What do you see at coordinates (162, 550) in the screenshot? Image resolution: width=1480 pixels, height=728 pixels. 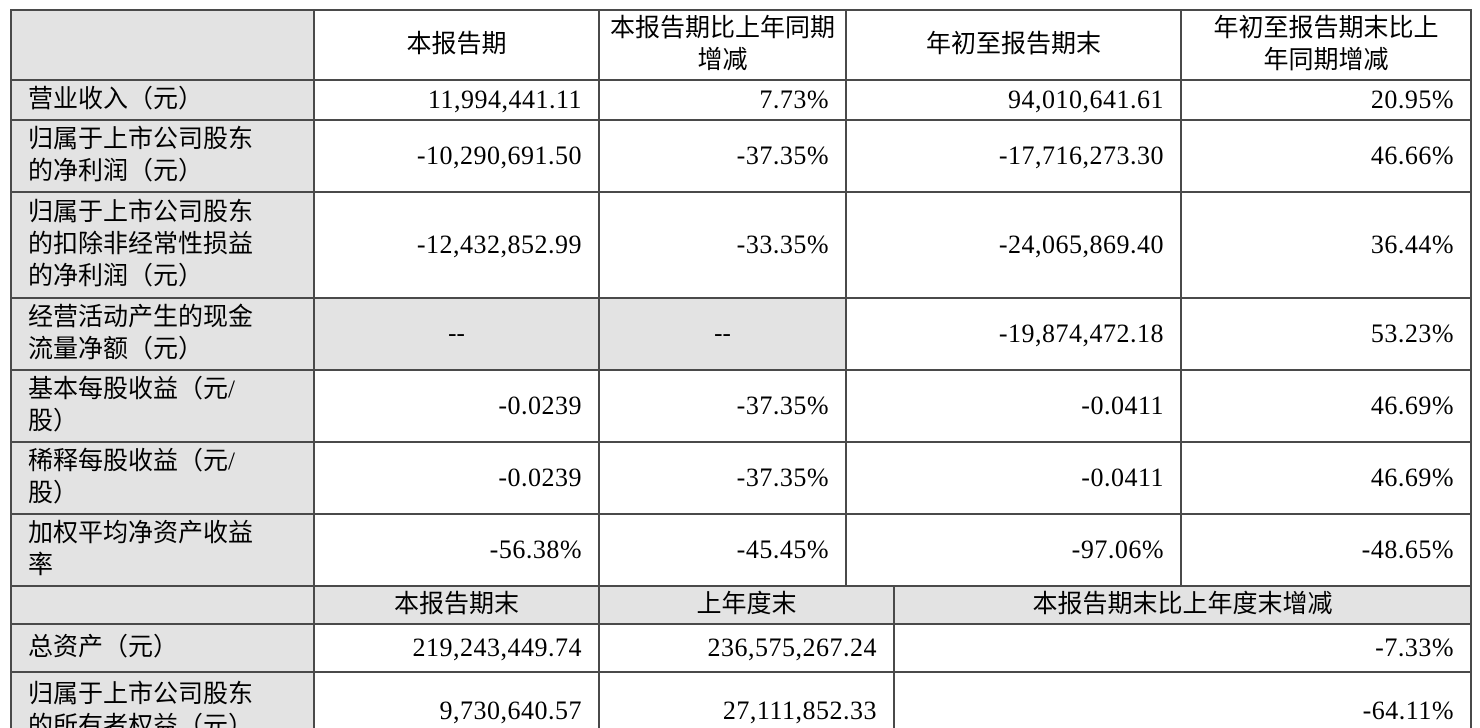 I see `label-cell: 加权平均净资产收益 率` at bounding box center [162, 550].